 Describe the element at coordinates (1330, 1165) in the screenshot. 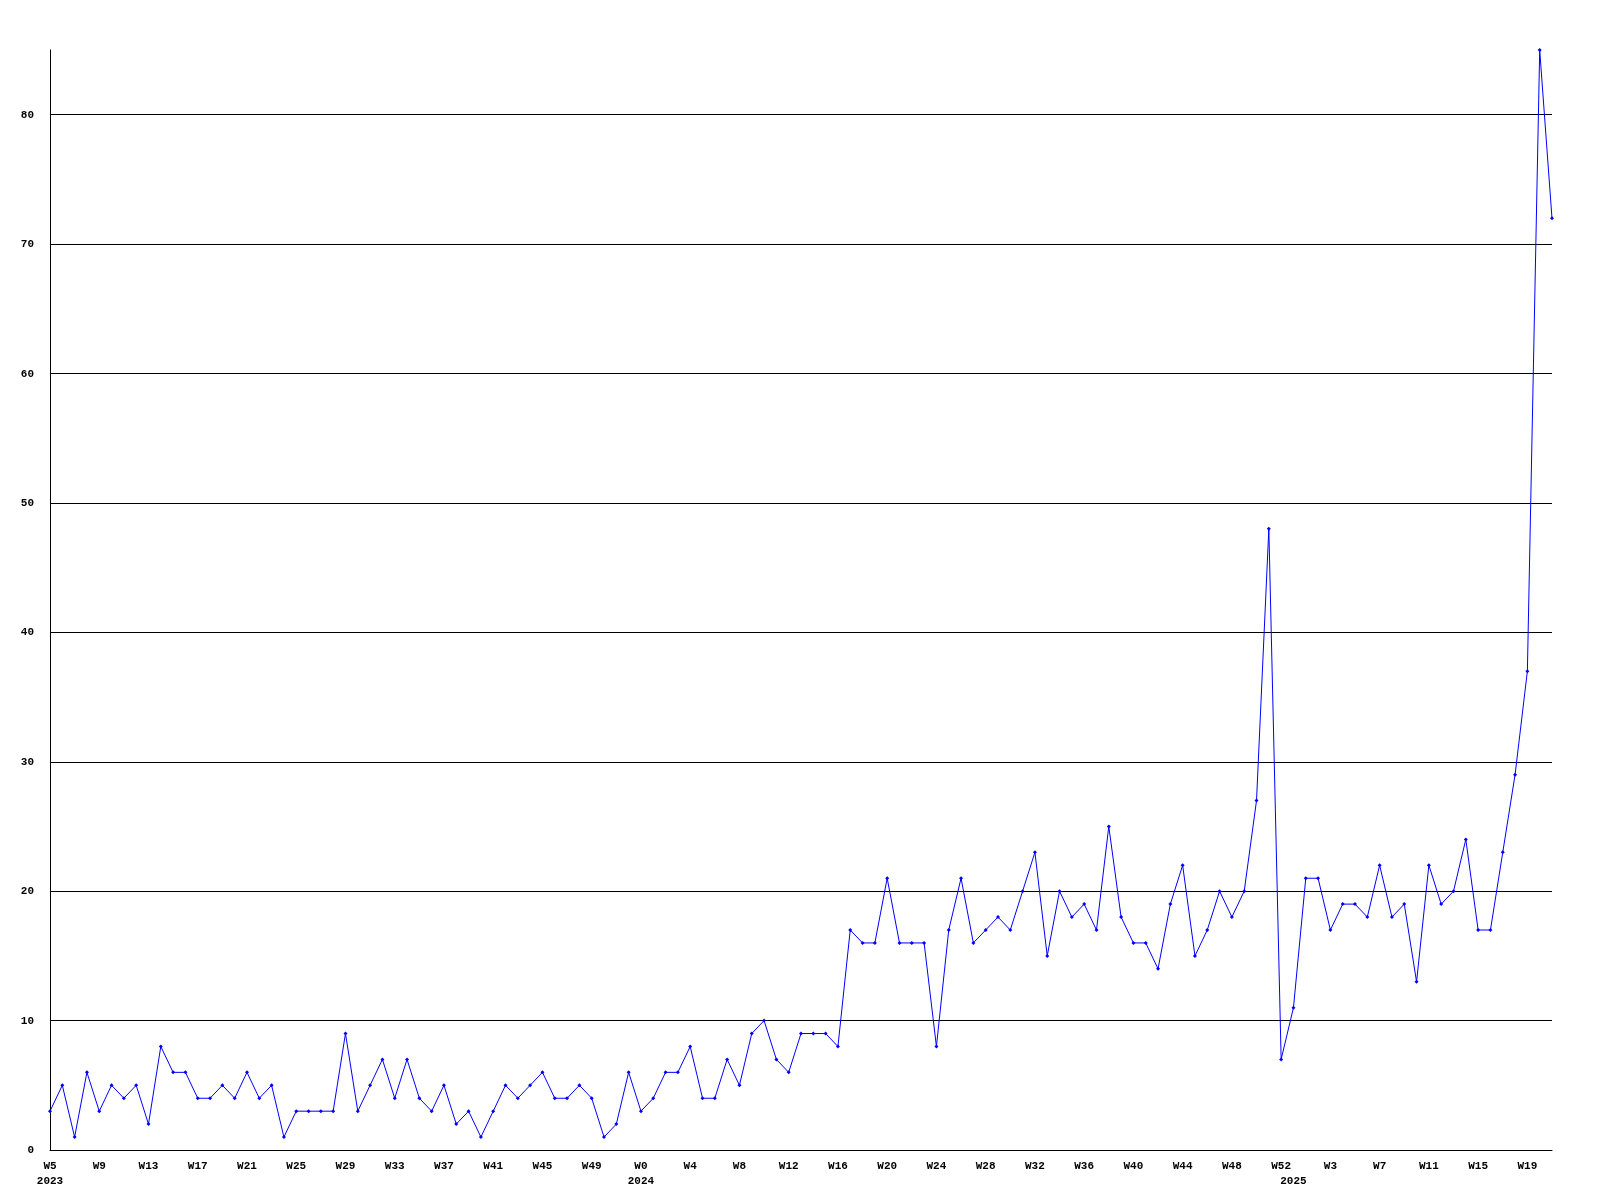

I see `x-tick-label: W3` at that location.